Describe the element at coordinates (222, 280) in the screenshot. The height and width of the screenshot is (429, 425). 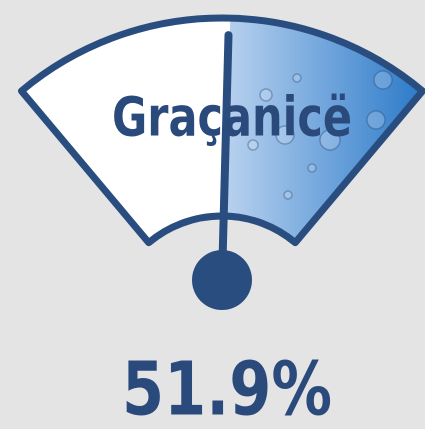
I see `needle-pivot` at that location.